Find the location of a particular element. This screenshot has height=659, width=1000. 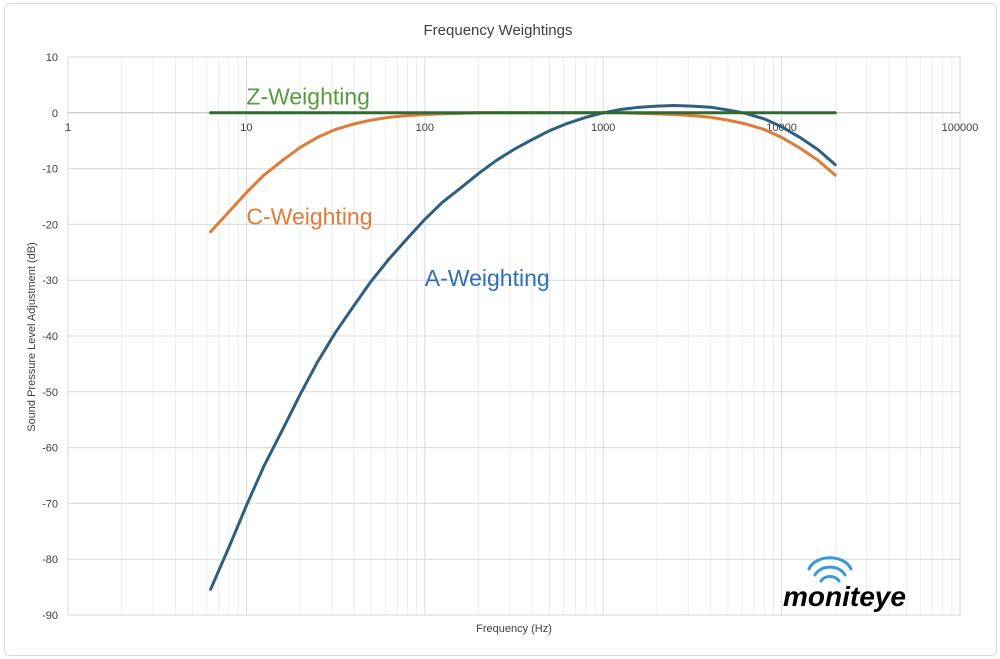

y-tick-label: -40 is located at coordinates (50, 337).